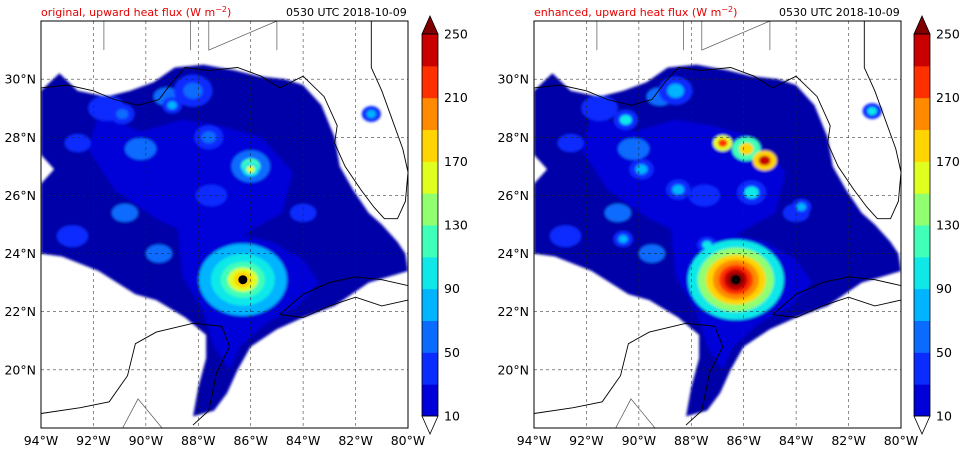 Image resolution: width=972 pixels, height=451 pixels. I want to click on colorbar-extend-max, so click(922, 25).